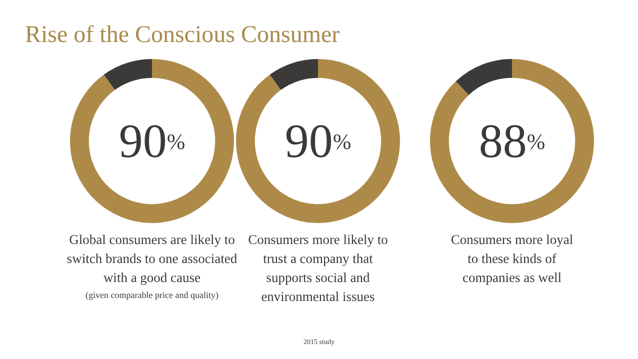  I want to click on text: Consumers more likely to trust a company that supports social and environmental issues, so click(318, 268).